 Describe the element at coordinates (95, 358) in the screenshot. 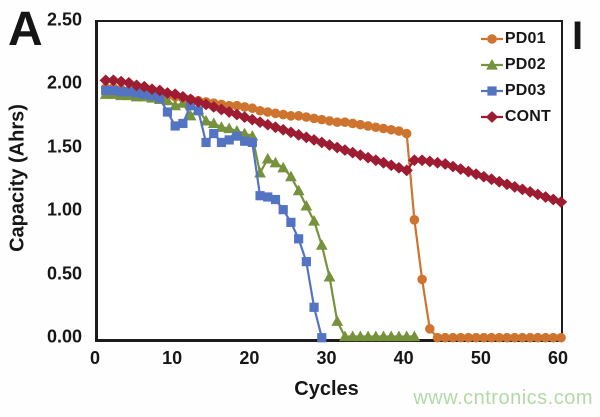

I see `x-tick-label: 0` at that location.